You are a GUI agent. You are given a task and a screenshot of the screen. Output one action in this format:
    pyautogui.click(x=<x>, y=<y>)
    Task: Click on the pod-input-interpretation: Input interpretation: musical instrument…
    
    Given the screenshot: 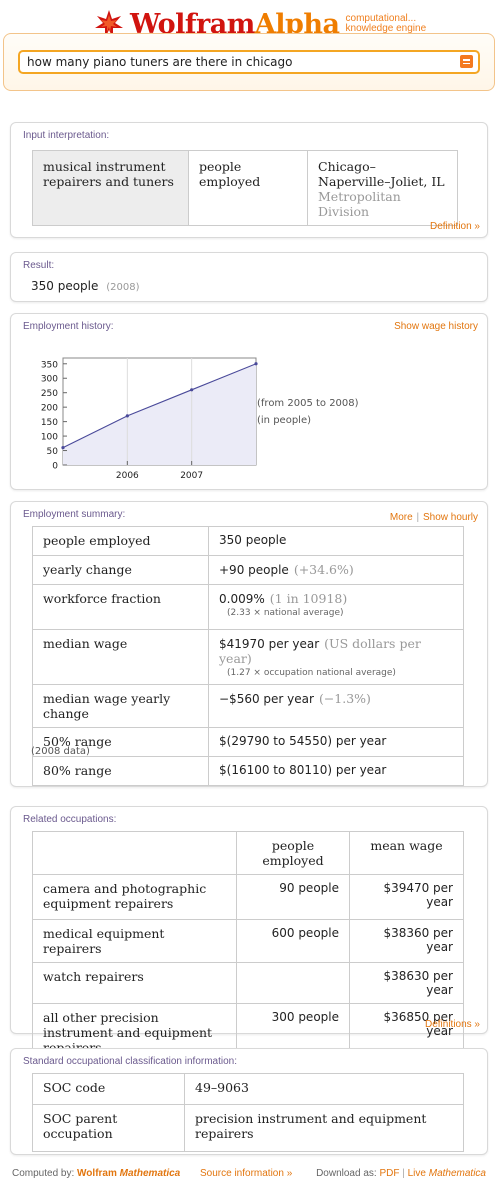 What is the action you would take?
    pyautogui.click(x=249, y=180)
    